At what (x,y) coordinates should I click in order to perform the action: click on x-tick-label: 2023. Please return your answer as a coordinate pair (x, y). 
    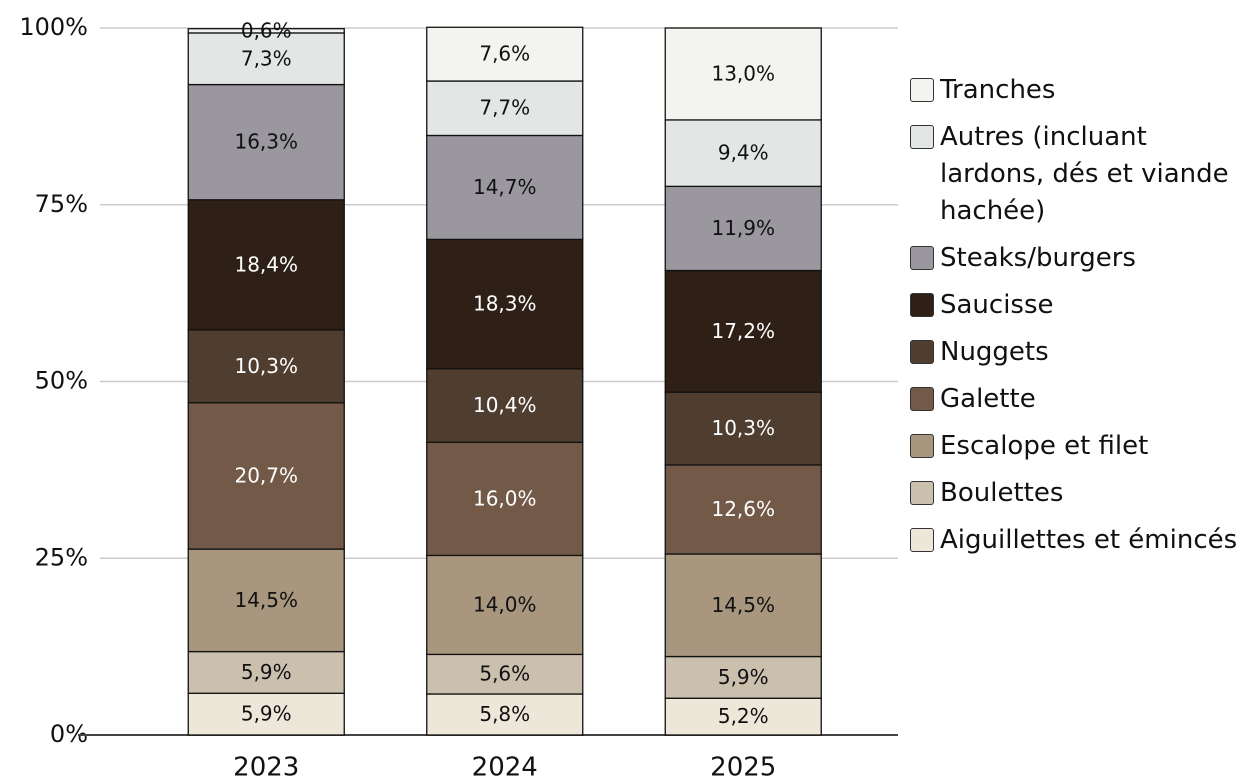
    Looking at the image, I should click on (266, 766).